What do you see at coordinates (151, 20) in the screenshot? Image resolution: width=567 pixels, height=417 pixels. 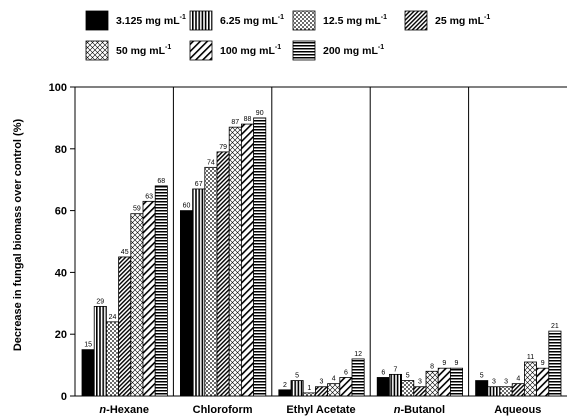 I see `legend-label: 3.125 mg mL-1` at bounding box center [151, 20].